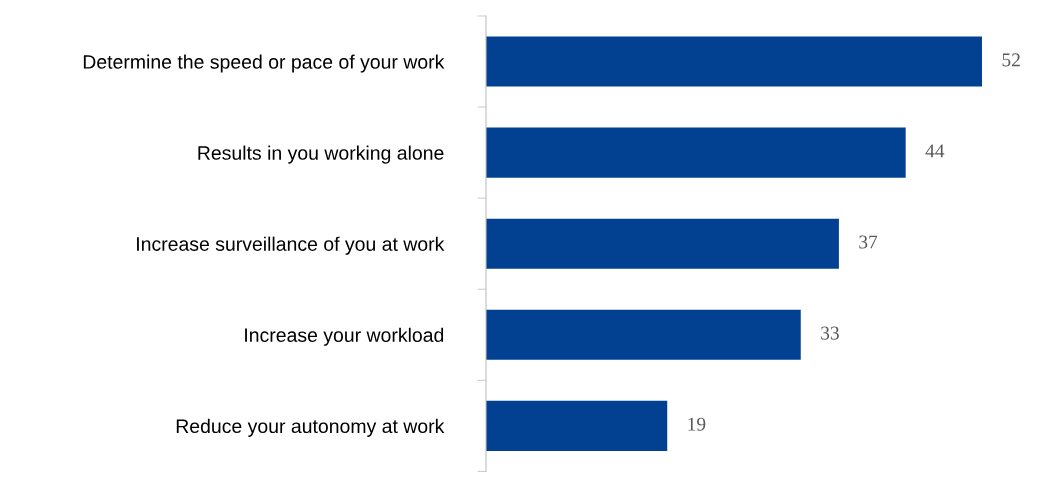  I want to click on y-tick-label: Reduce your autonomy at work, so click(310, 427).